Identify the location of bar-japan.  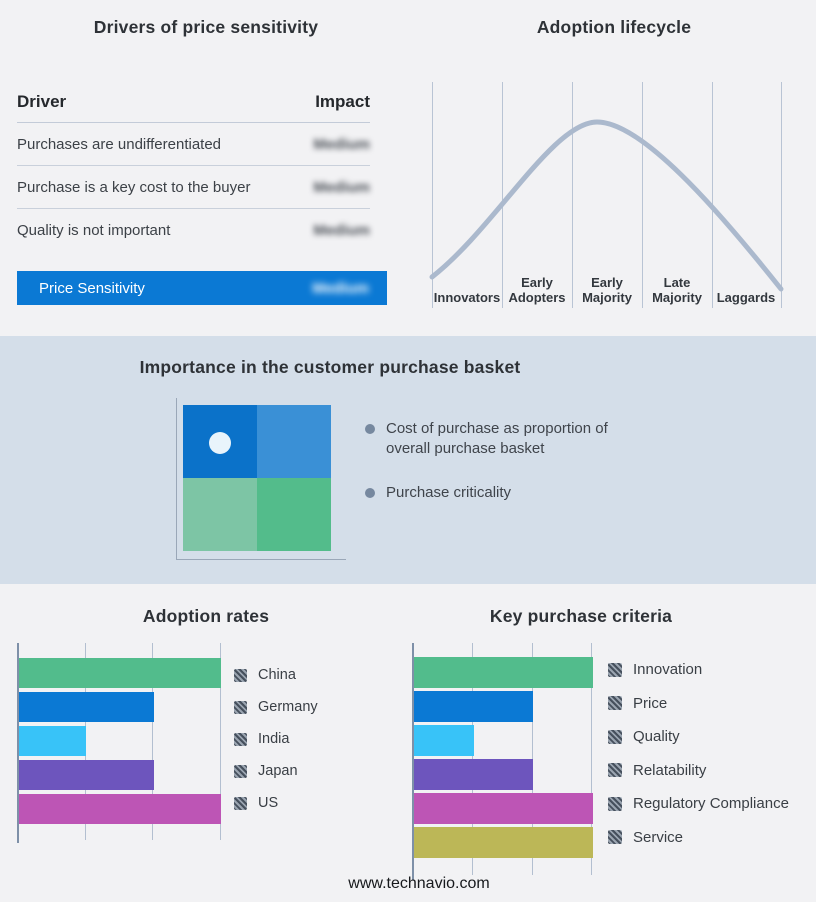
(86, 775).